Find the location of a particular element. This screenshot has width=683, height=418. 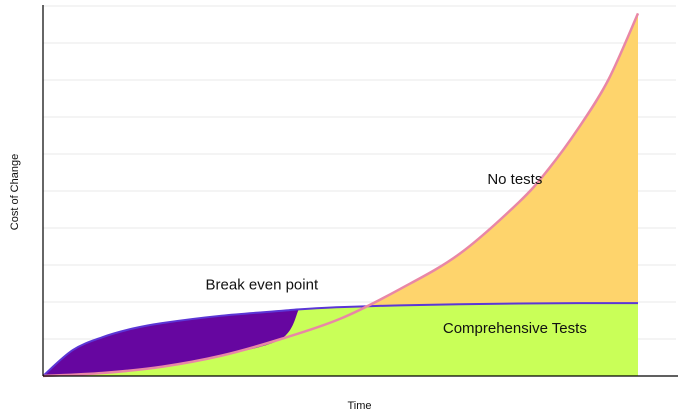

annotation-comprehensive-tests: Comprehensive Tests is located at coordinates (515, 328).